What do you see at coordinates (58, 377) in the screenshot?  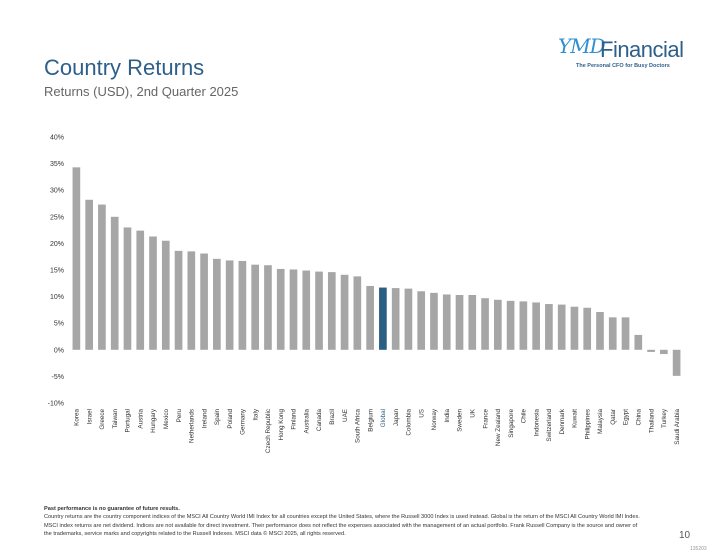 I see `y-tick-label: -5%` at bounding box center [58, 377].